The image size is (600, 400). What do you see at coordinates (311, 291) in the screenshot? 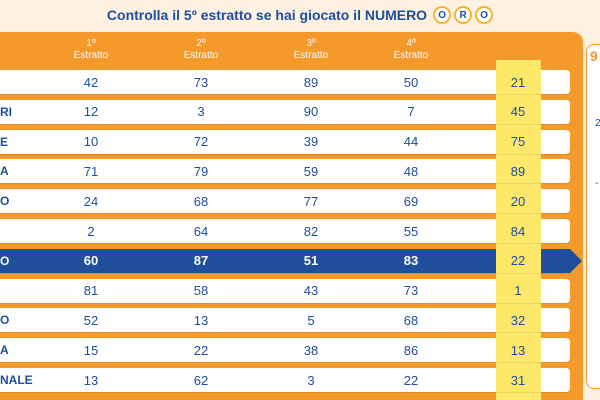
I see `extracted-number-3: 43` at bounding box center [311, 291].